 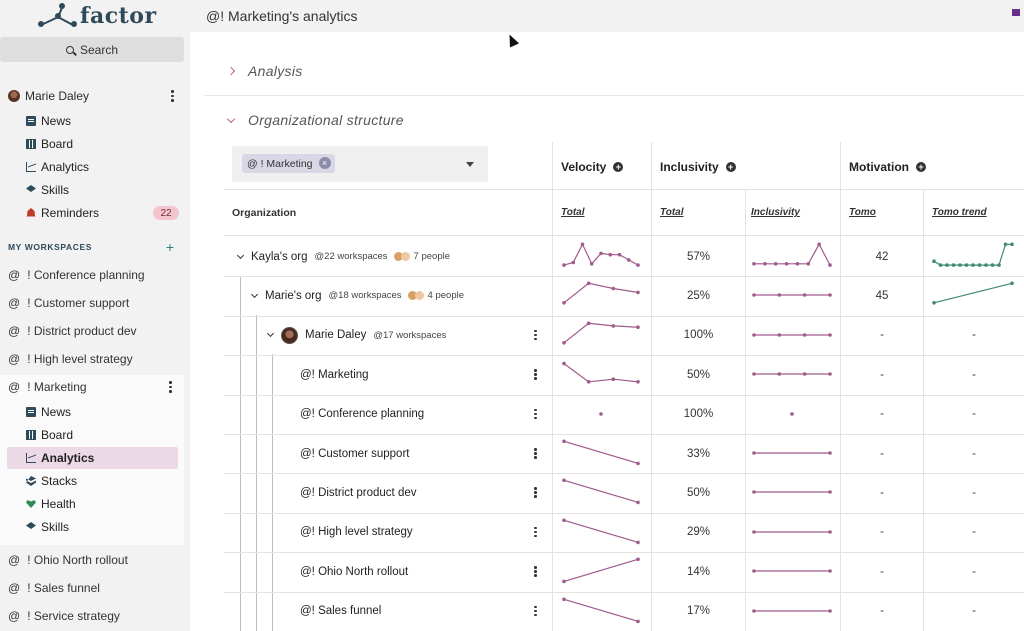 What do you see at coordinates (62, 213) in the screenshot?
I see `sidebar-item-reminders: Reminders` at bounding box center [62, 213].